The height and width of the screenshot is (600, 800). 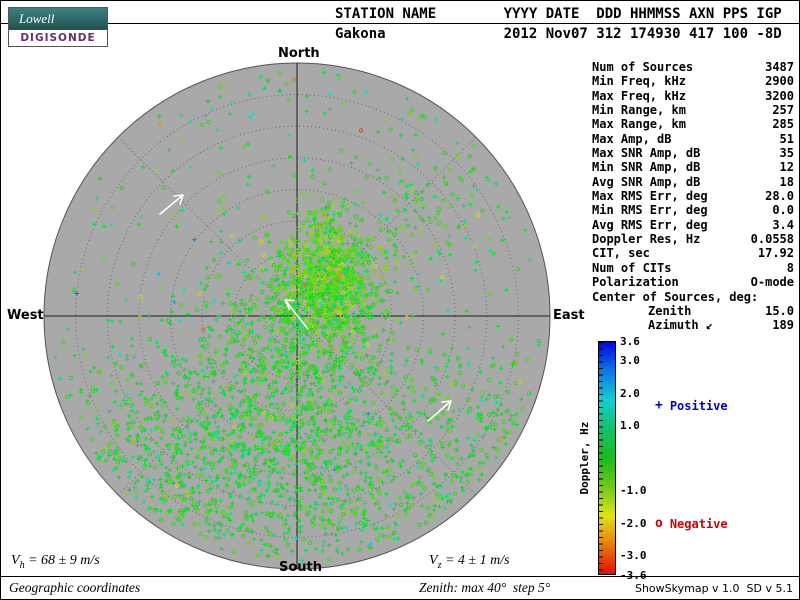 What do you see at coordinates (633, 575) in the screenshot?
I see `colorbar-tick-label: -3.6` at bounding box center [633, 575].